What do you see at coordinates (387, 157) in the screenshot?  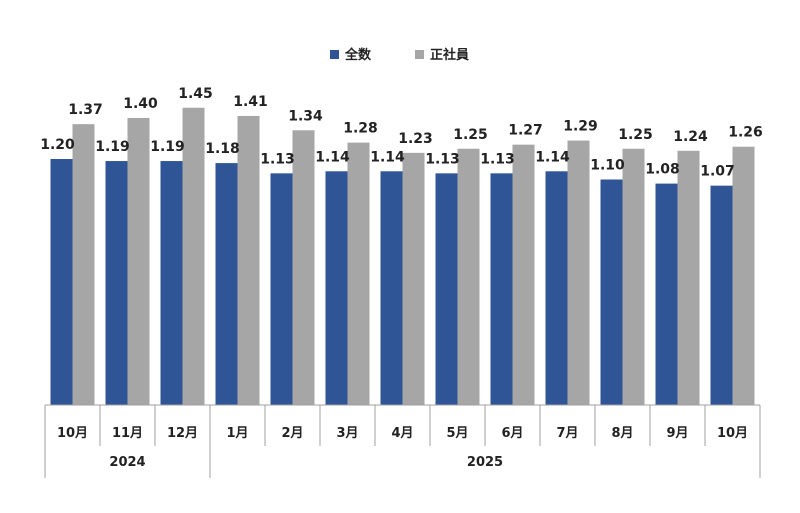 I see `value-label-all-7: 1.14` at bounding box center [387, 157].